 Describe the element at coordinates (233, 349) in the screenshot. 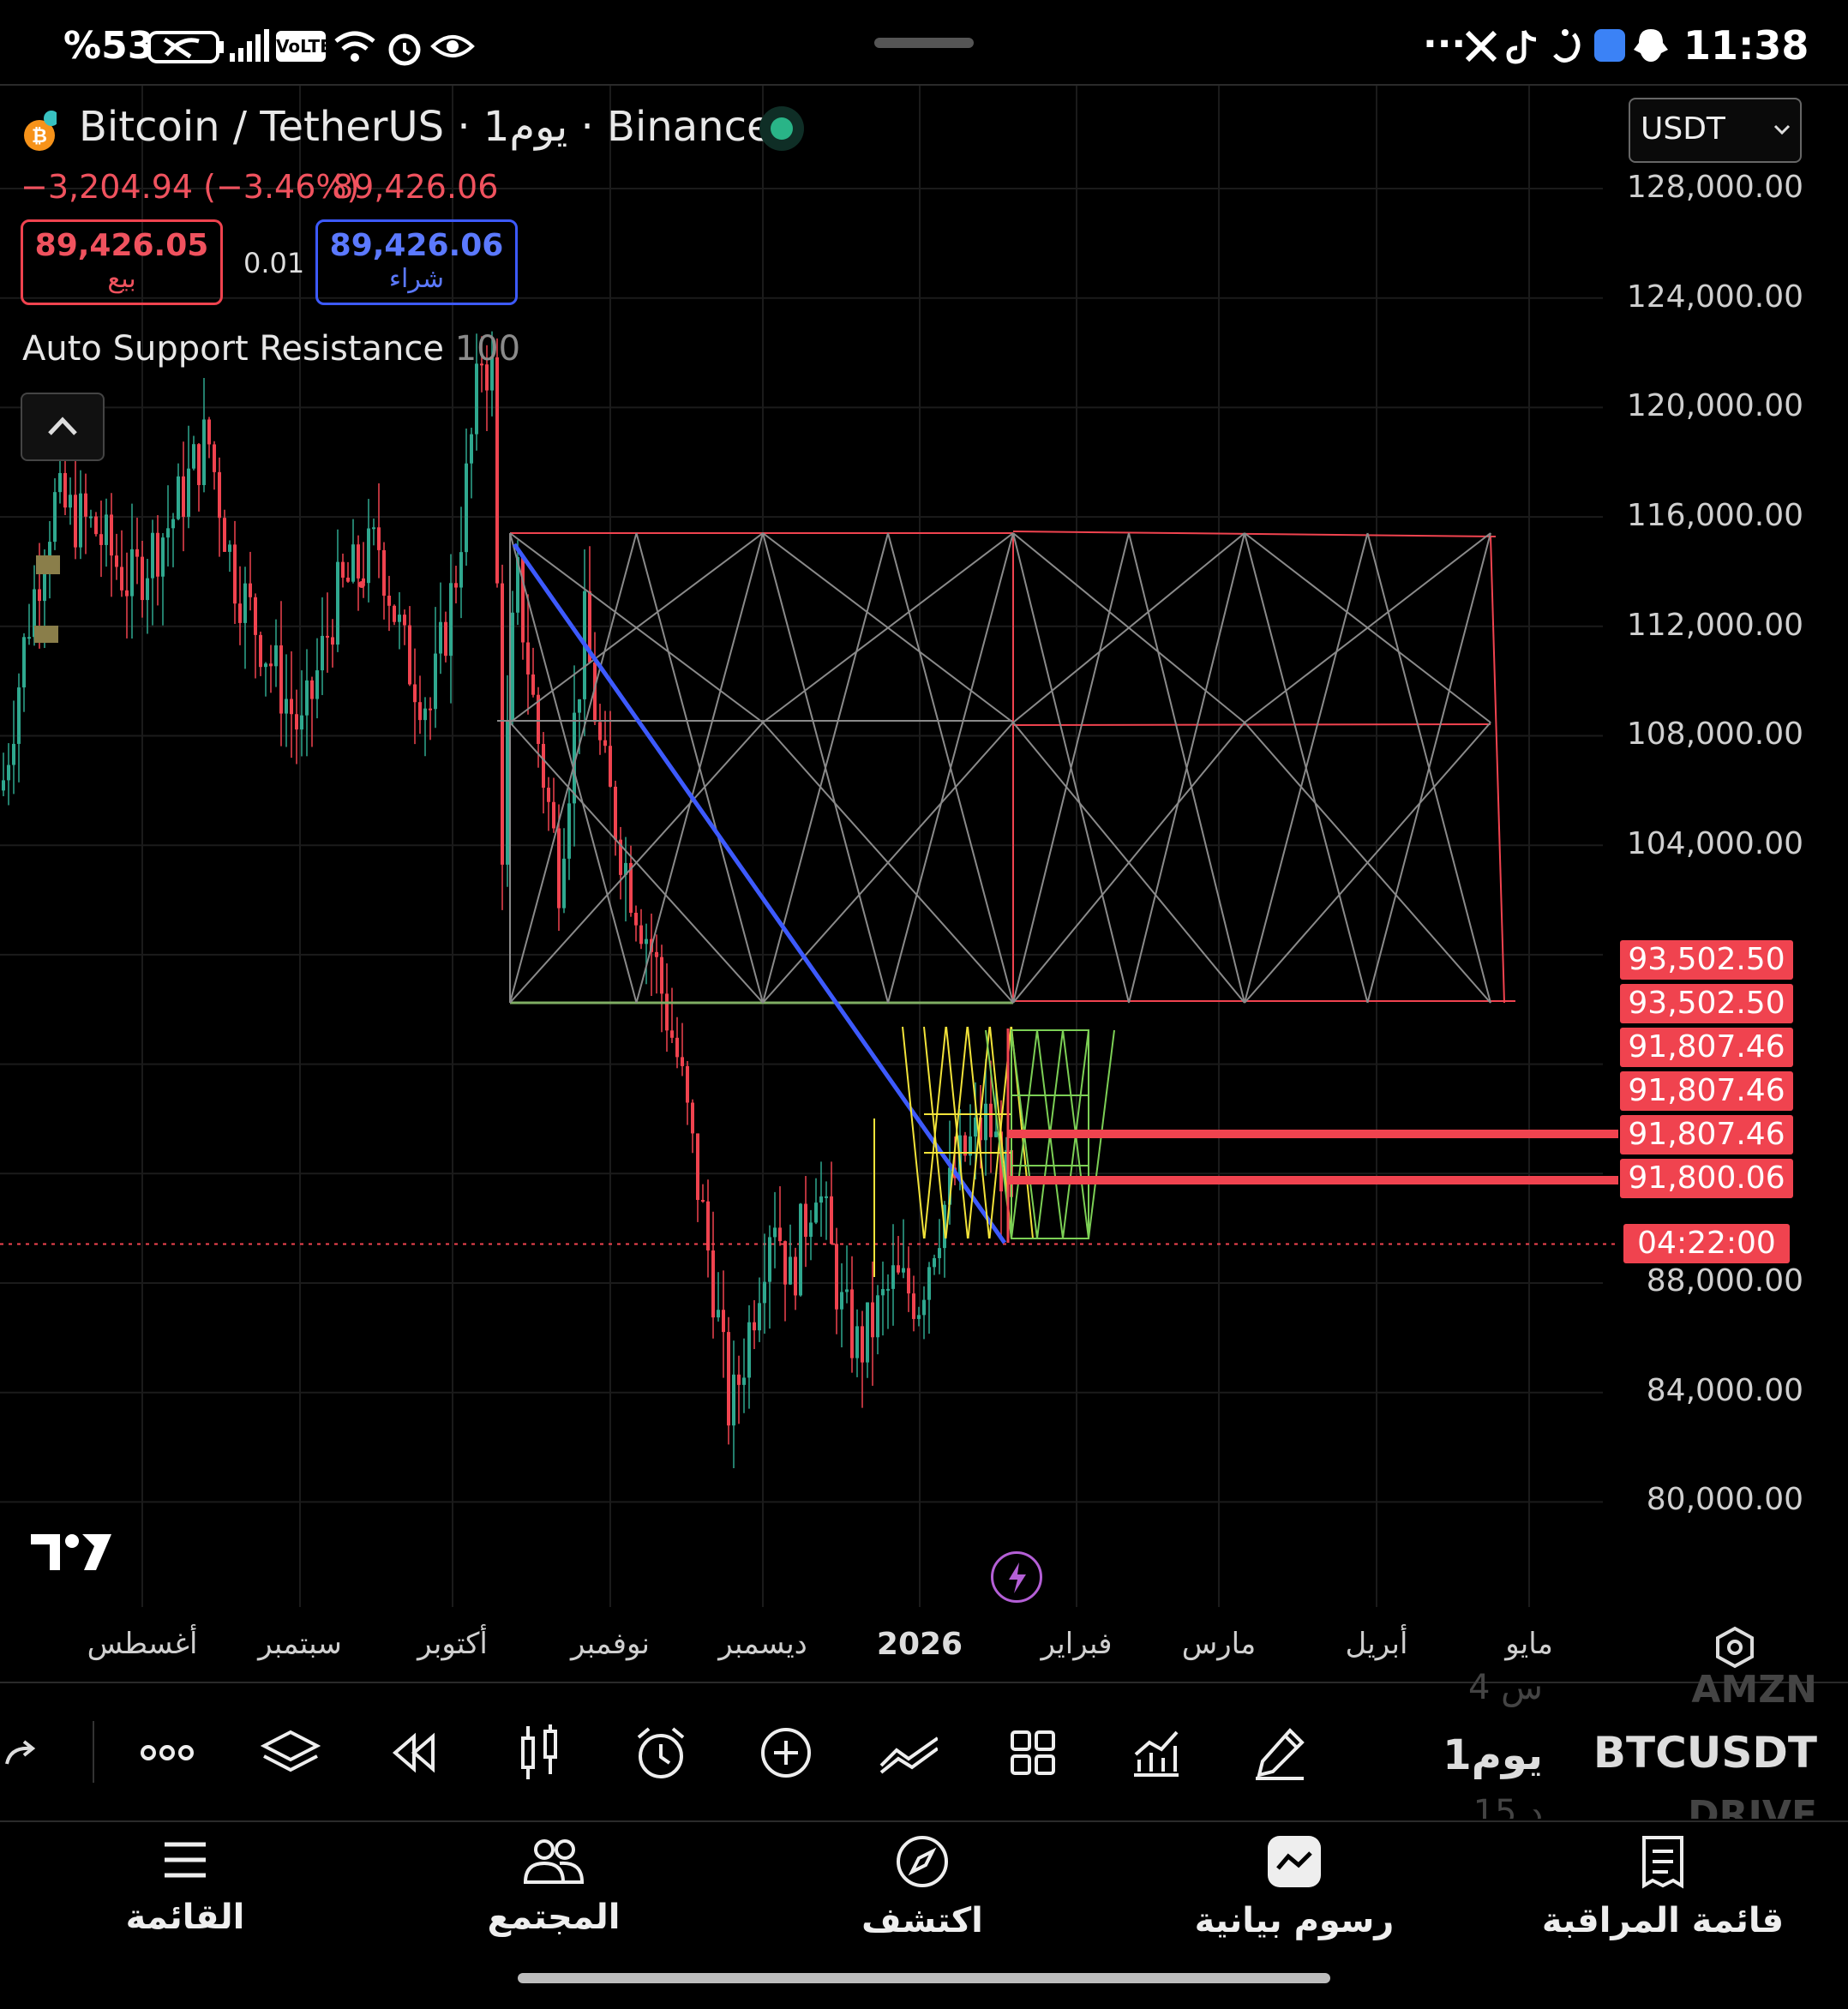

I see `indicator-name: Auto Support Resistance` at that location.